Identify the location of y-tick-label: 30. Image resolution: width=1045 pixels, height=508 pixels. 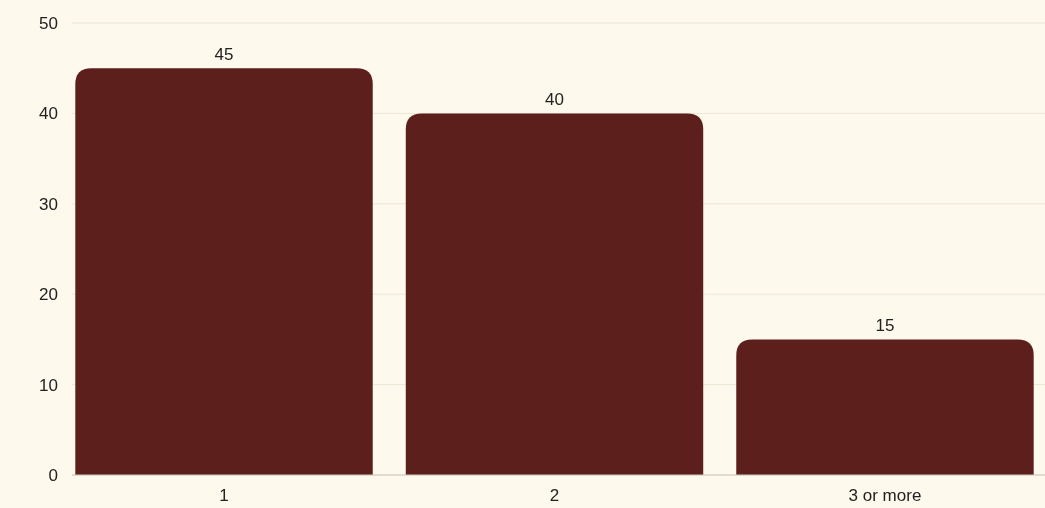
(48, 204).